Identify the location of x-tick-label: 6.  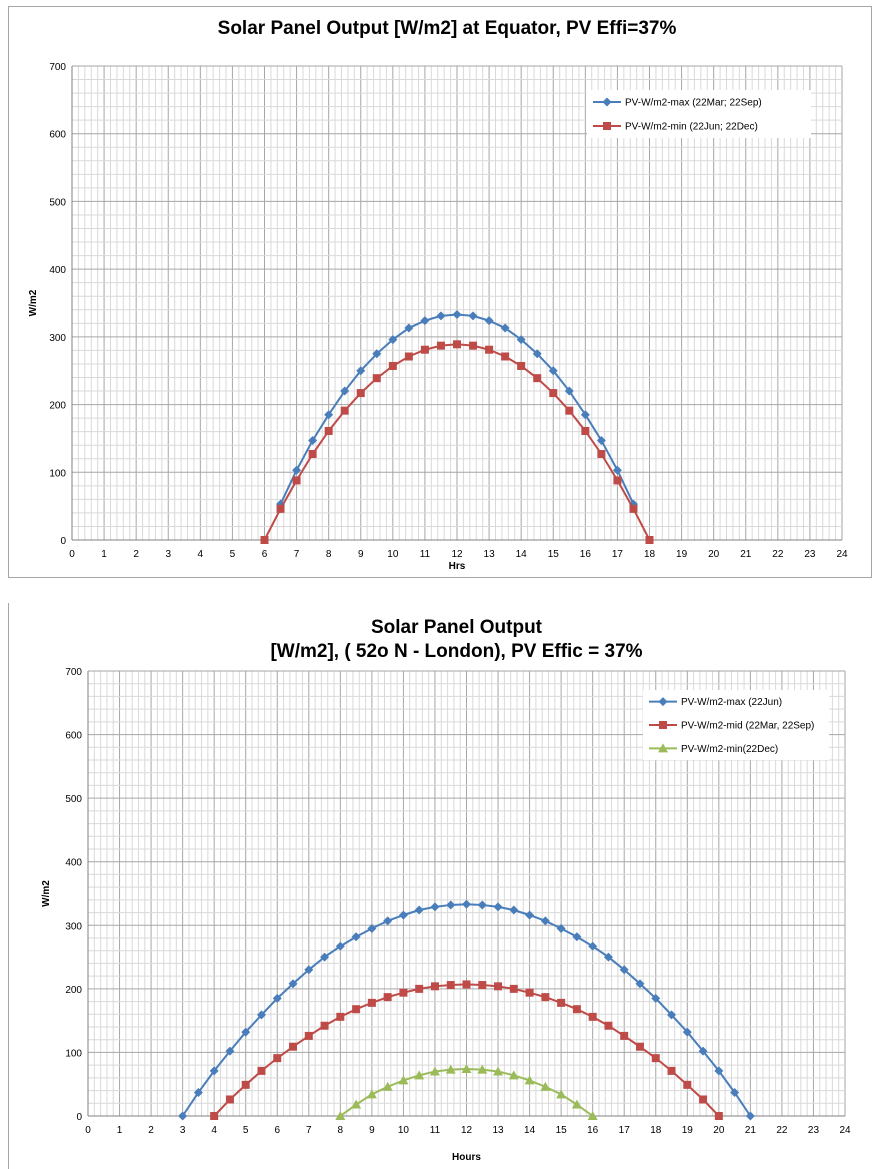
(277, 1130).